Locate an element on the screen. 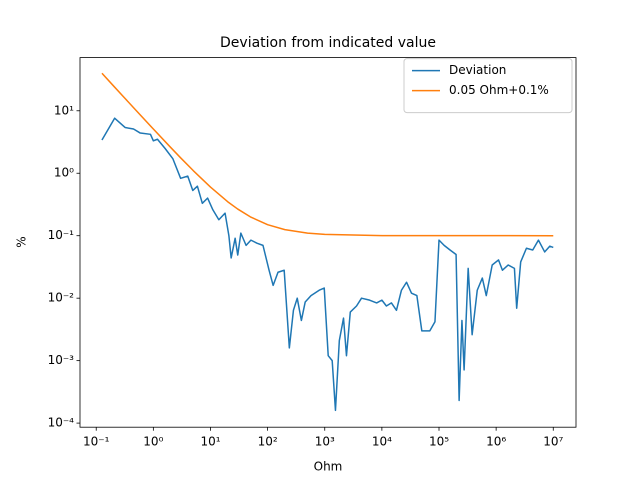 The image size is (640, 480). y-tick-label: 10⁻² is located at coordinates (61, 298).